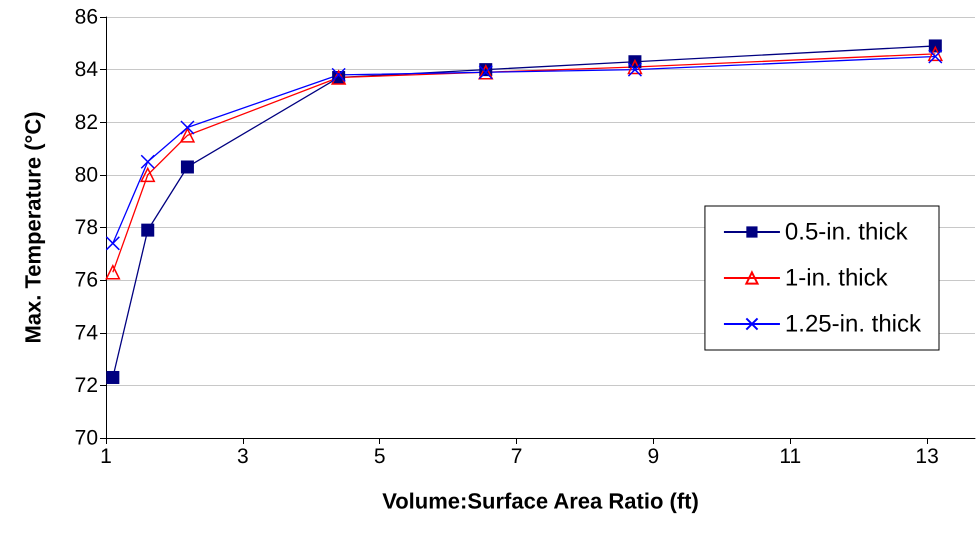  I want to click on x-tick-label: 1, so click(106, 456).